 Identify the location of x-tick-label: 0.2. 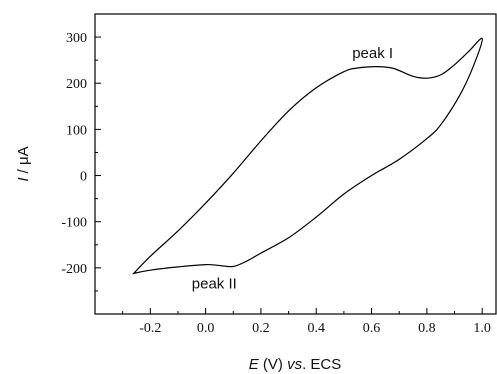
(261, 328).